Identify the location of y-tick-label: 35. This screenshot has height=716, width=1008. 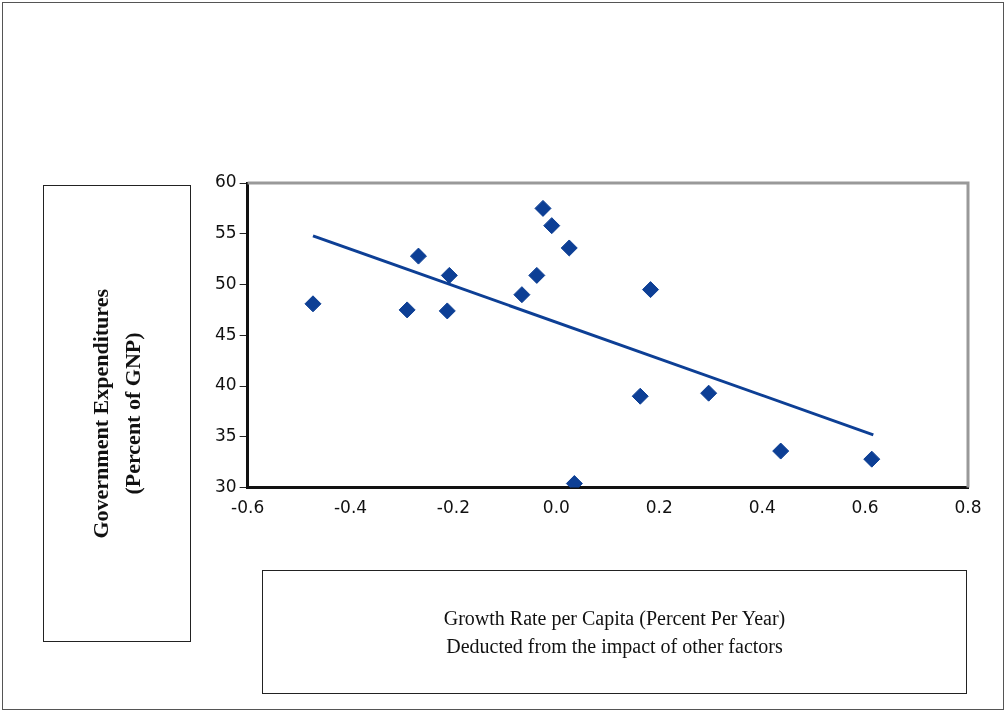
(225, 435).